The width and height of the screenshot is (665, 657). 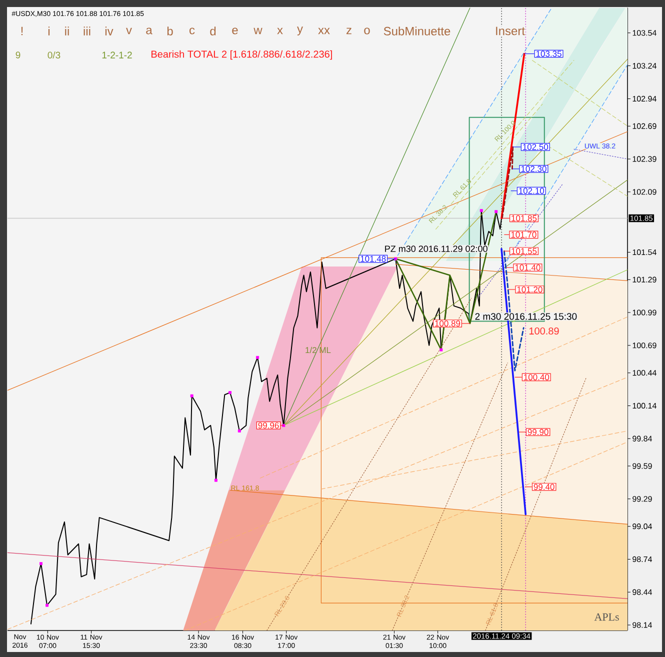 What do you see at coordinates (149, 31) in the screenshot?
I see `annotation: a` at bounding box center [149, 31].